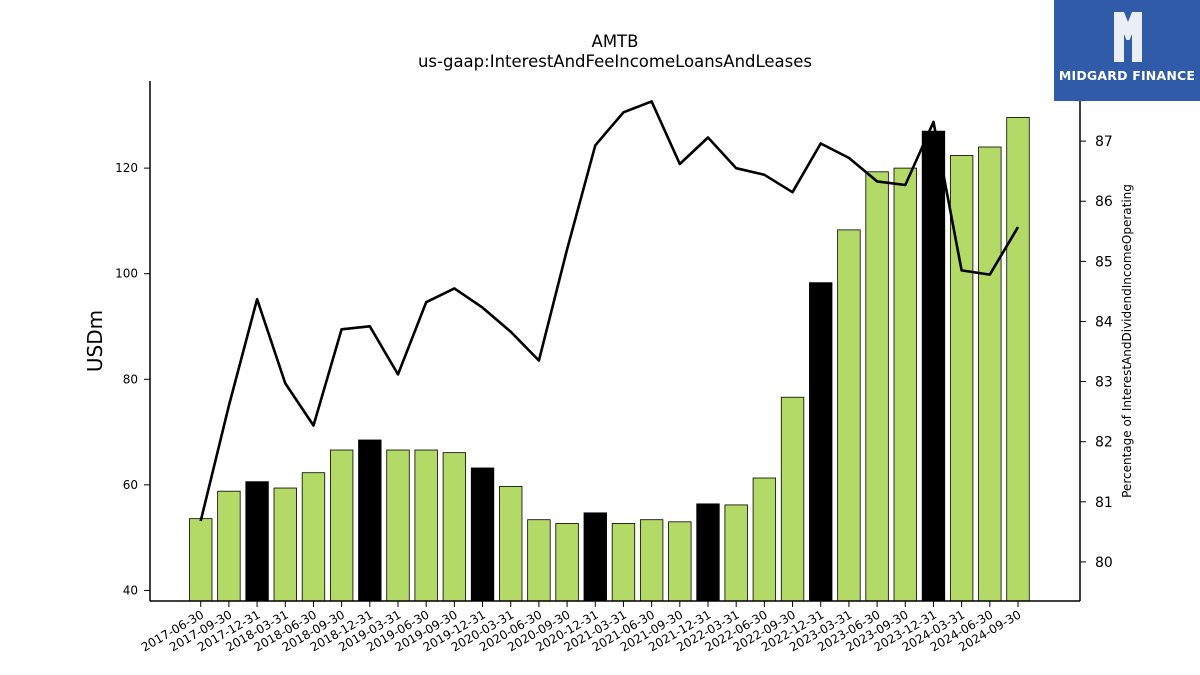 Image resolution: width=1200 pixels, height=675 pixels. What do you see at coordinates (615, 41) in the screenshot?
I see `chart-title: AMTB` at bounding box center [615, 41].